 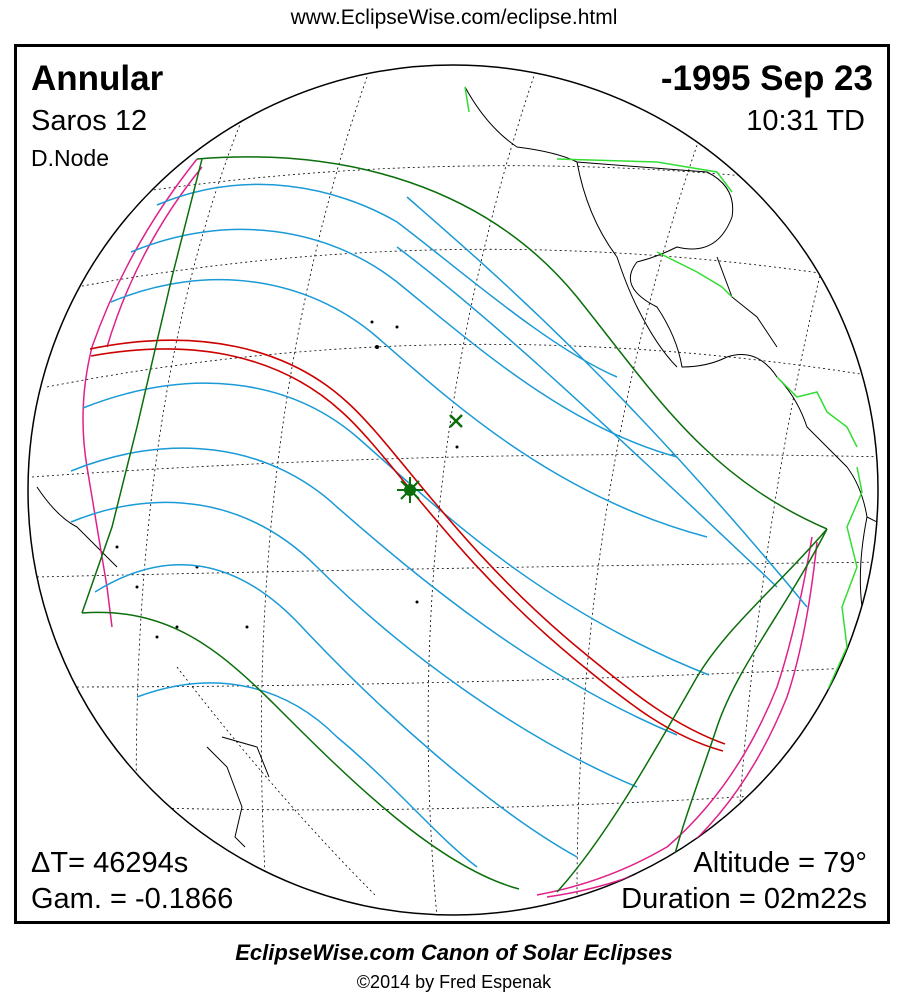 I want to click on gamma: Gam. = -0.1866, so click(x=132, y=899).